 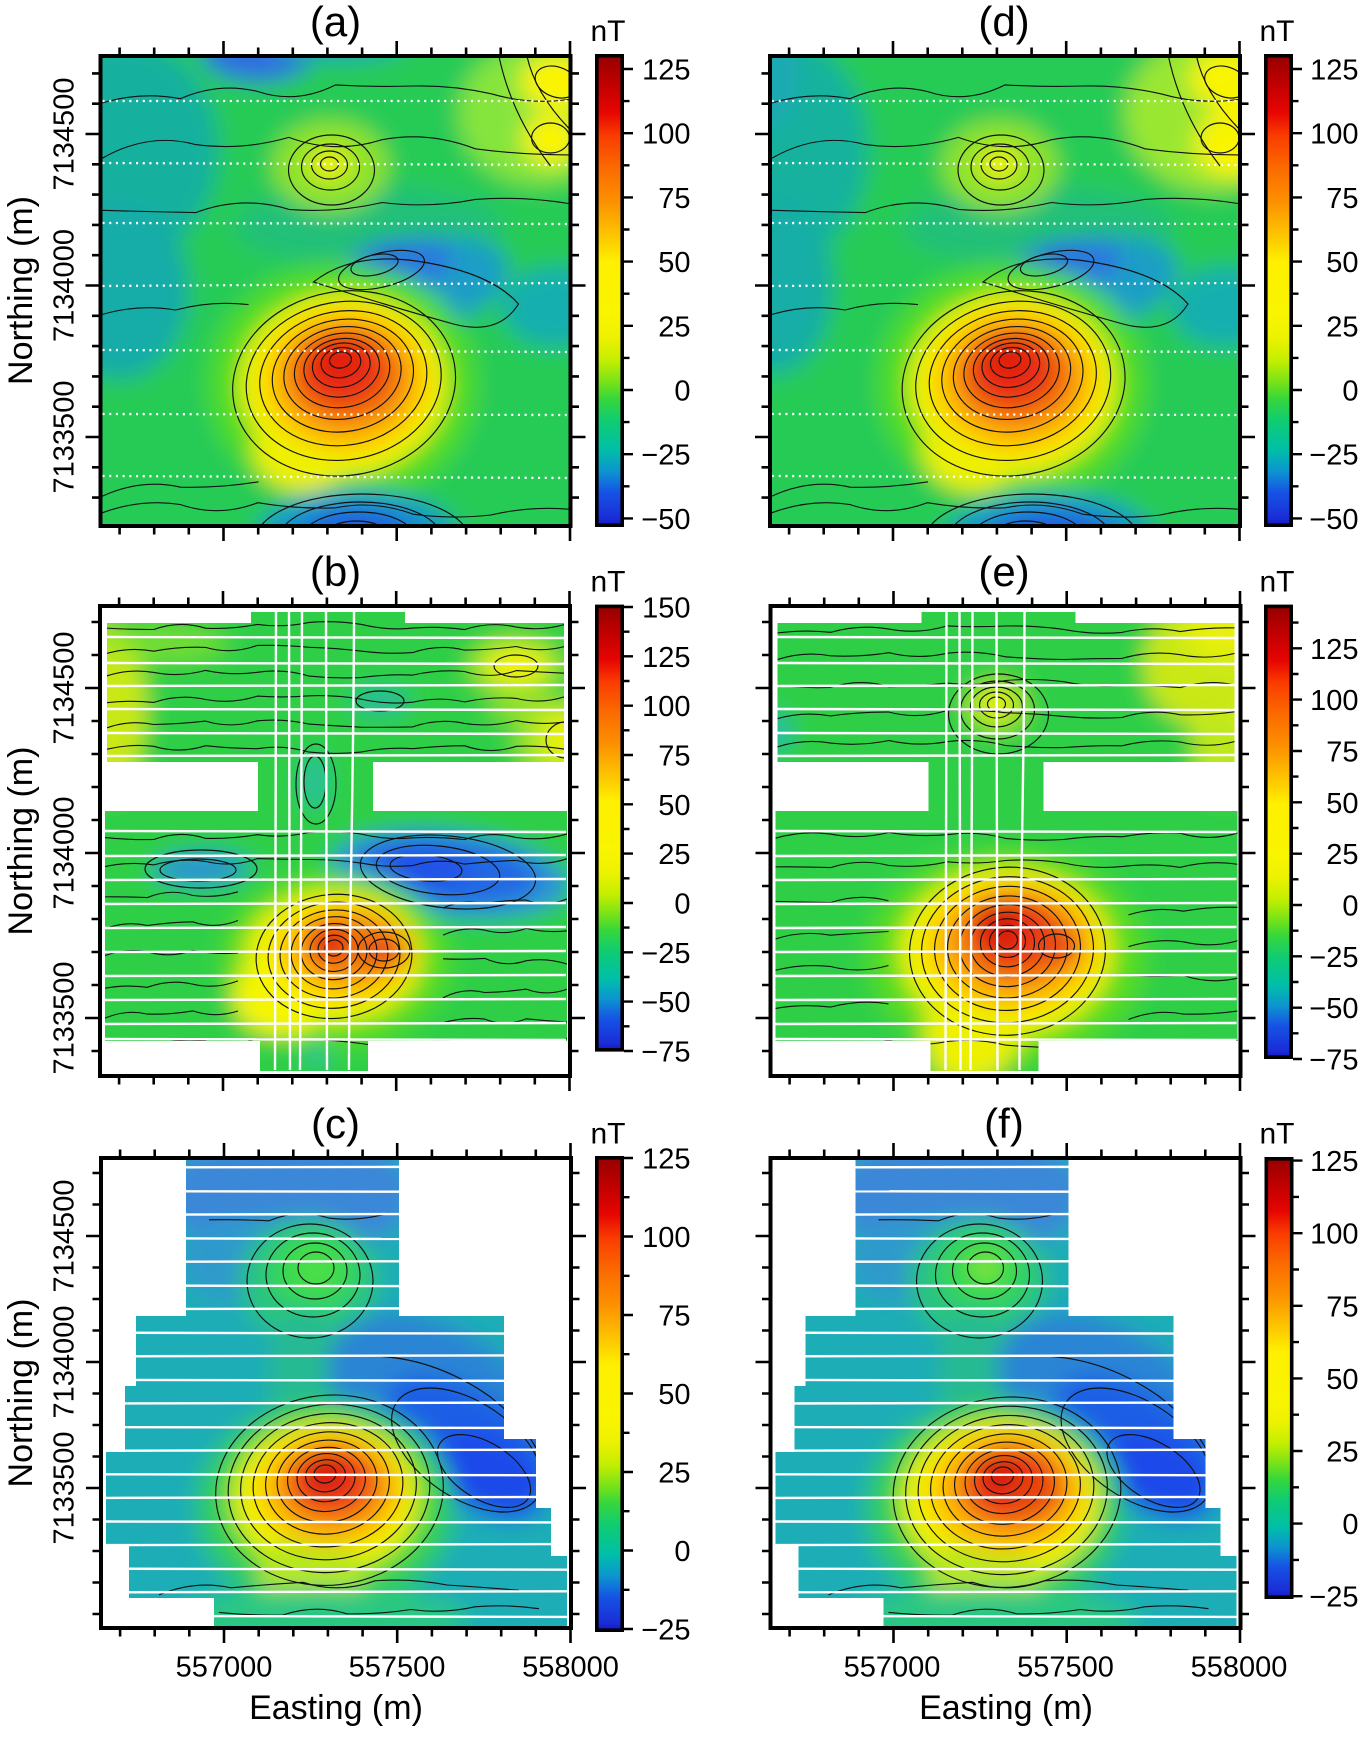 What do you see at coordinates (335, 22) in the screenshot?
I see `svg-text: (a)` at bounding box center [335, 22].